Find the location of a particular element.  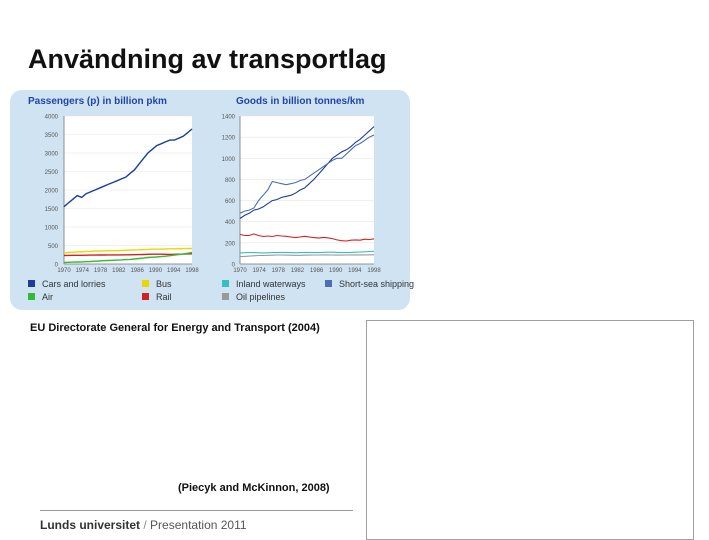

footer-divider is located at coordinates (196, 510).